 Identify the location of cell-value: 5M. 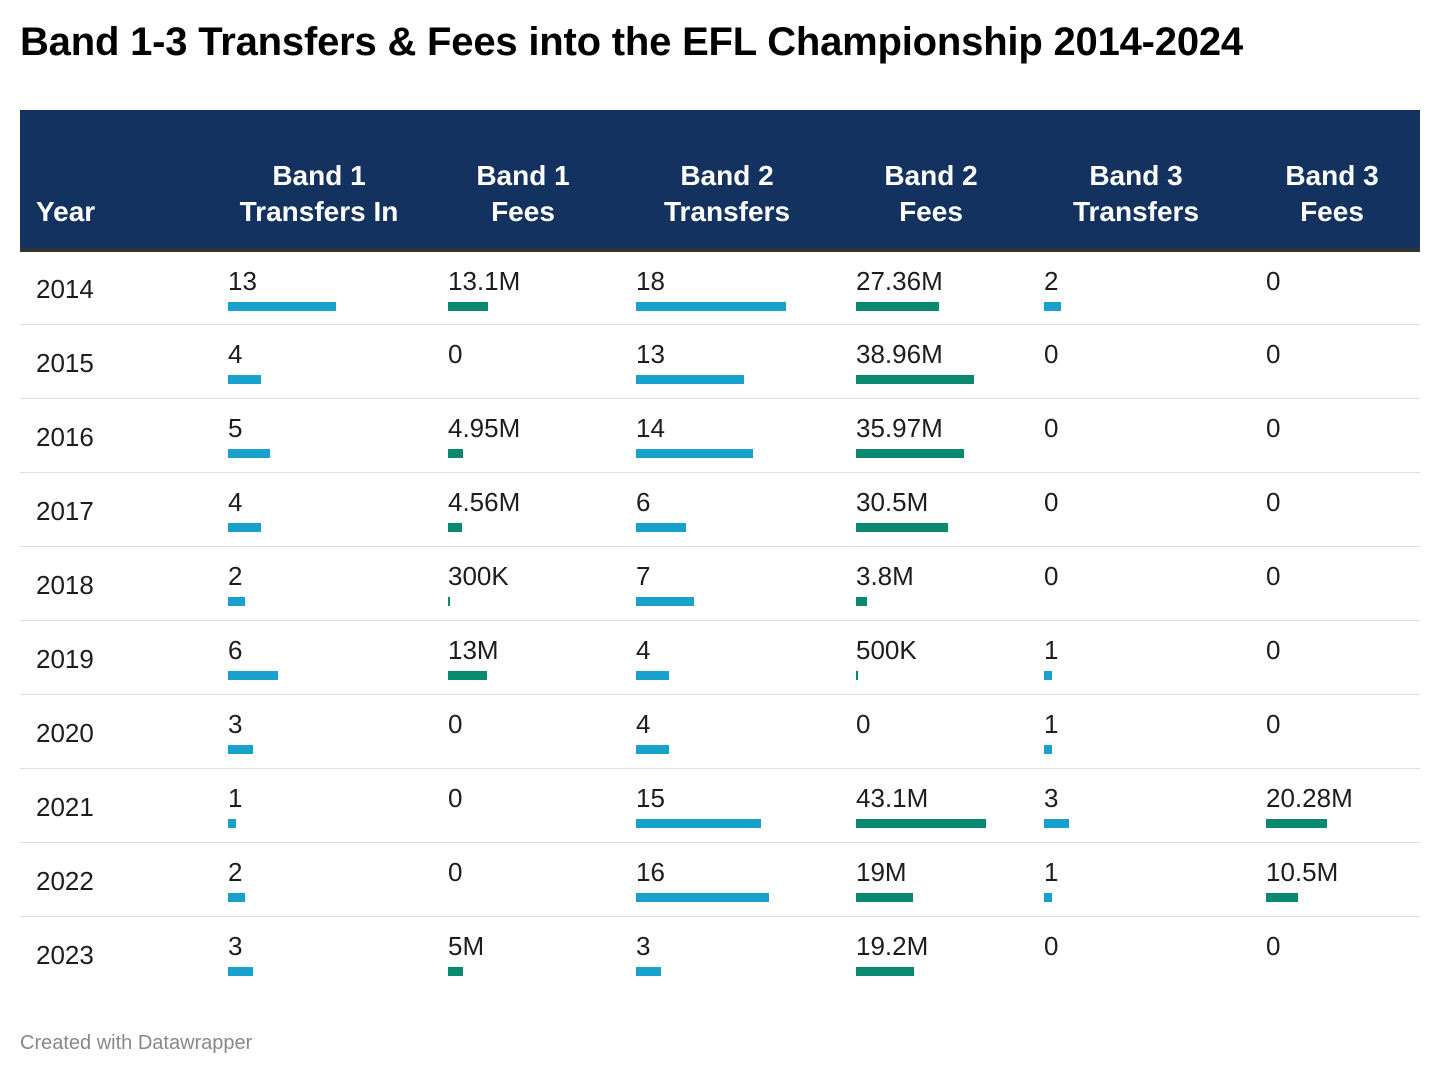
(466, 945).